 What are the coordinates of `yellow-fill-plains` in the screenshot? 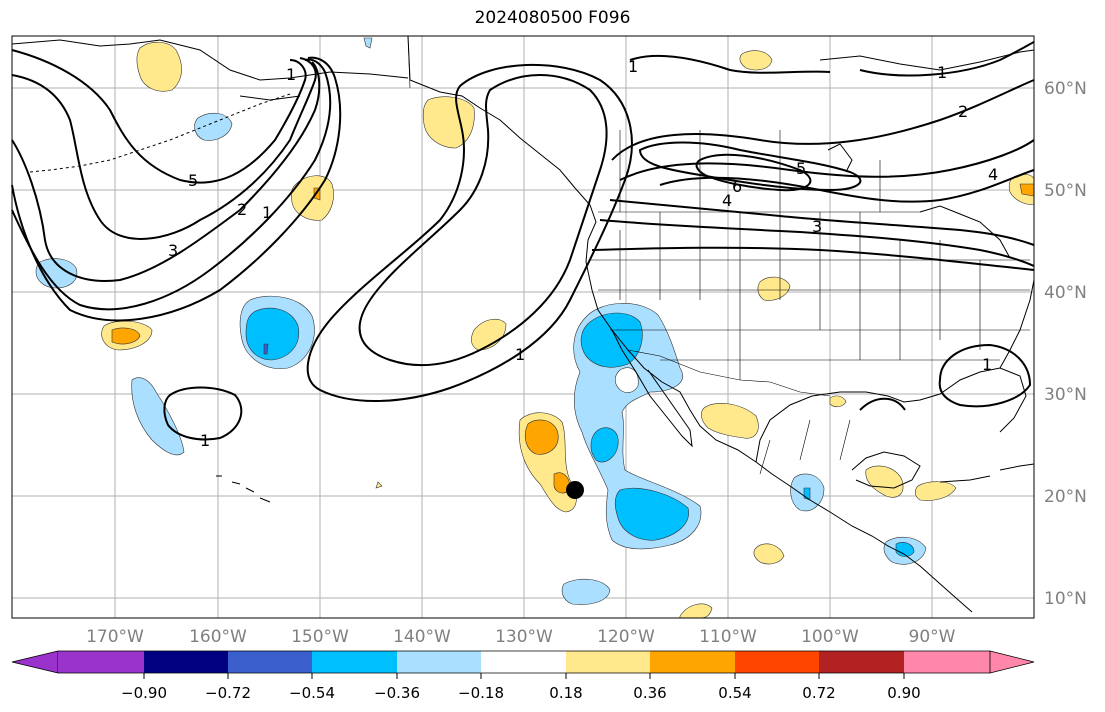 It's located at (774, 288).